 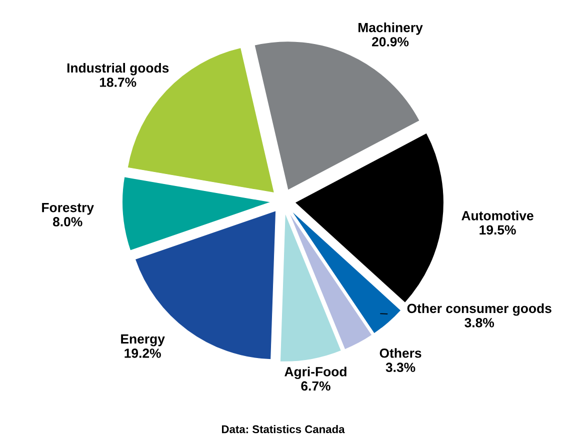 What do you see at coordinates (390, 41) in the screenshot?
I see `data-label: 20.9%` at bounding box center [390, 41].